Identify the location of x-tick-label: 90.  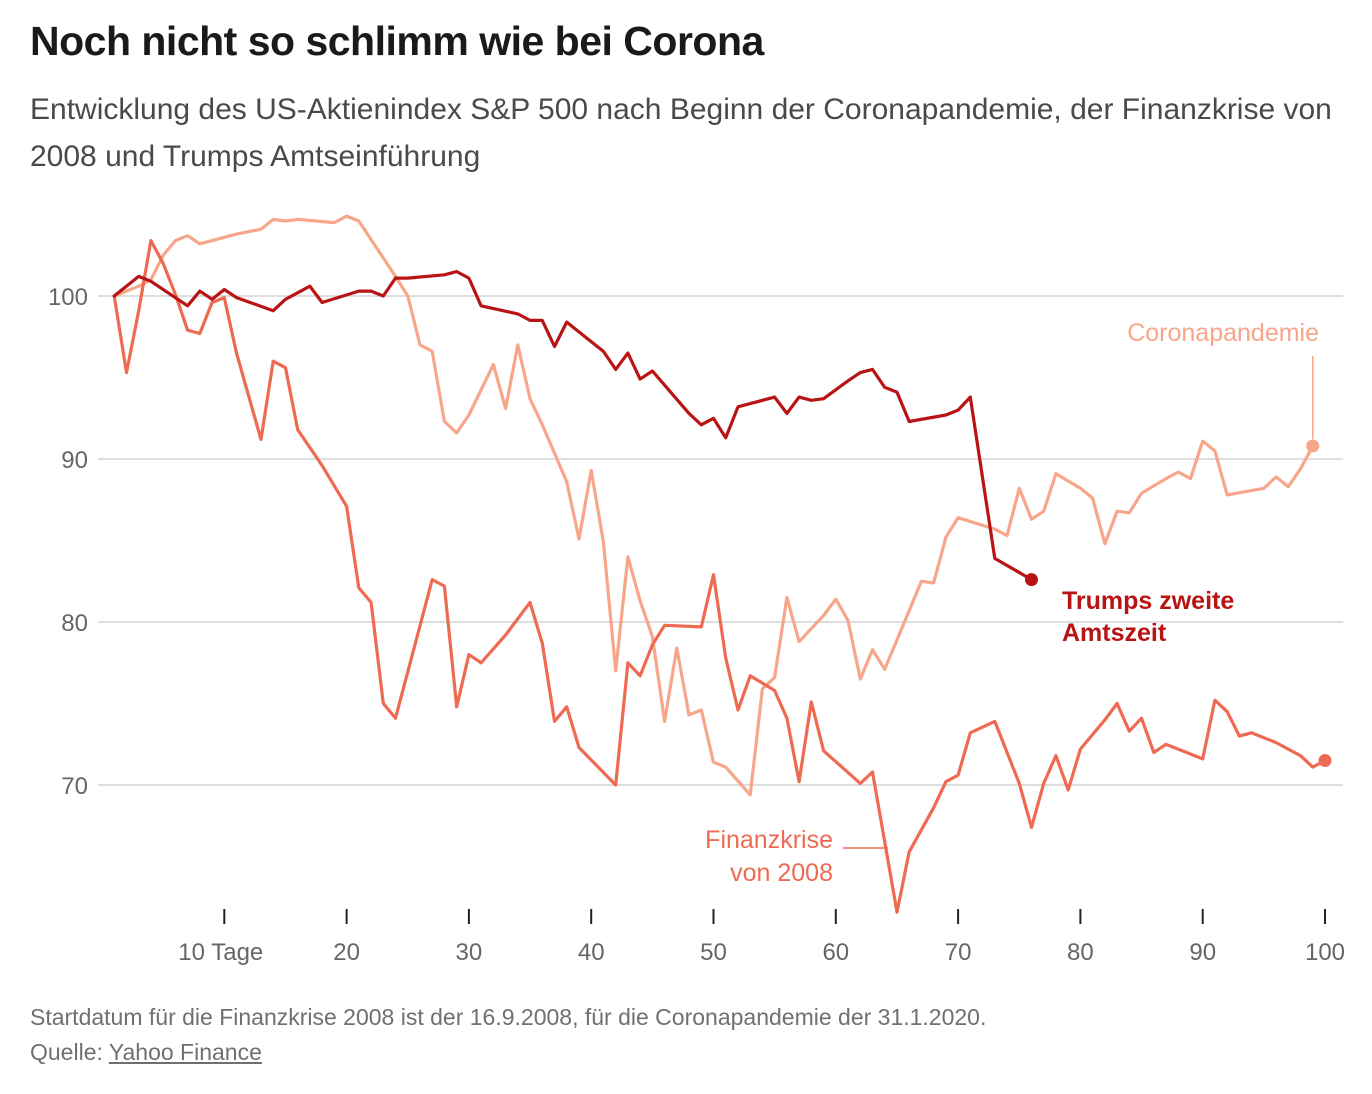
(1202, 952).